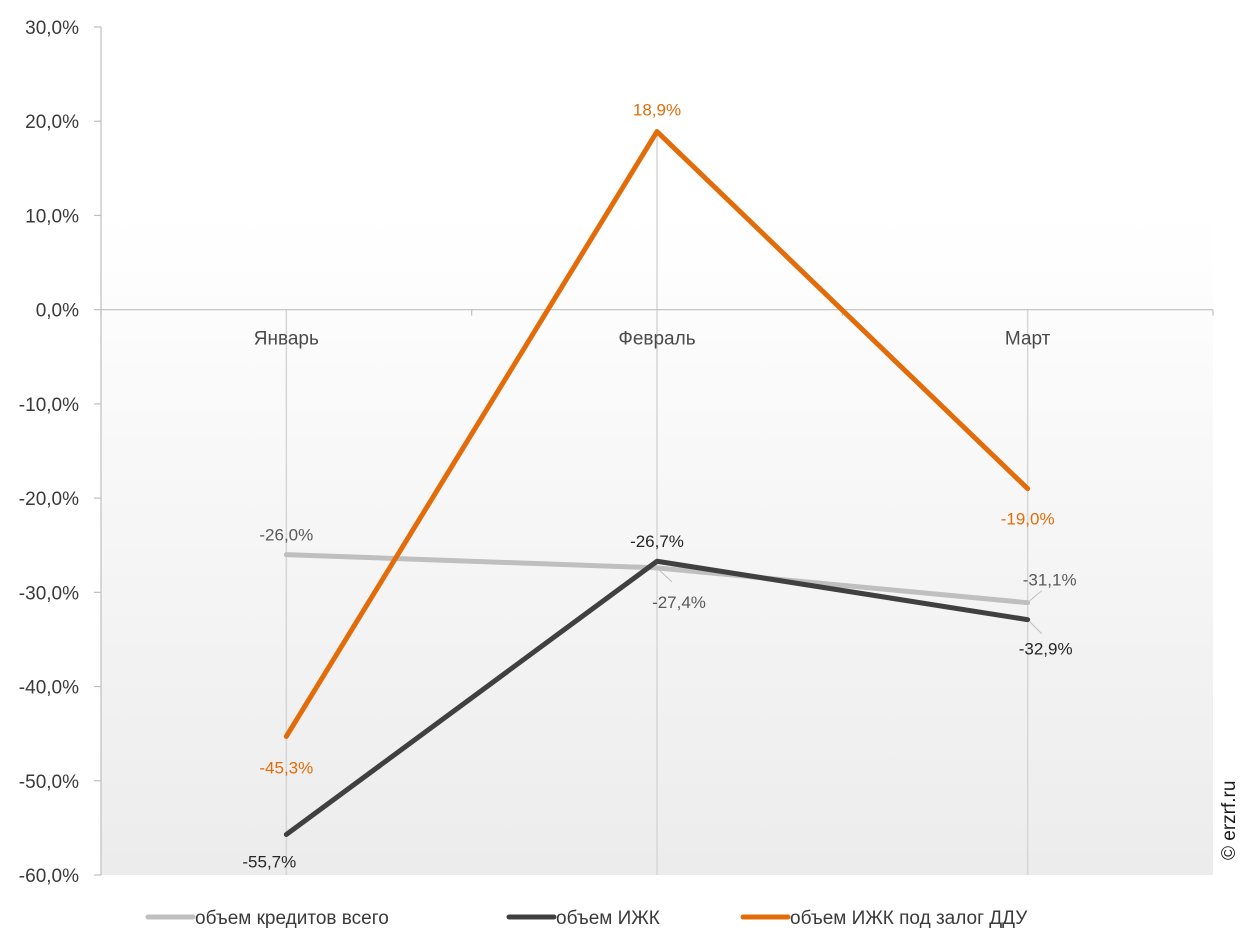 This screenshot has height=939, width=1248. Describe the element at coordinates (1229, 820) in the screenshot. I see `watermark: © erzrf.ru` at that location.